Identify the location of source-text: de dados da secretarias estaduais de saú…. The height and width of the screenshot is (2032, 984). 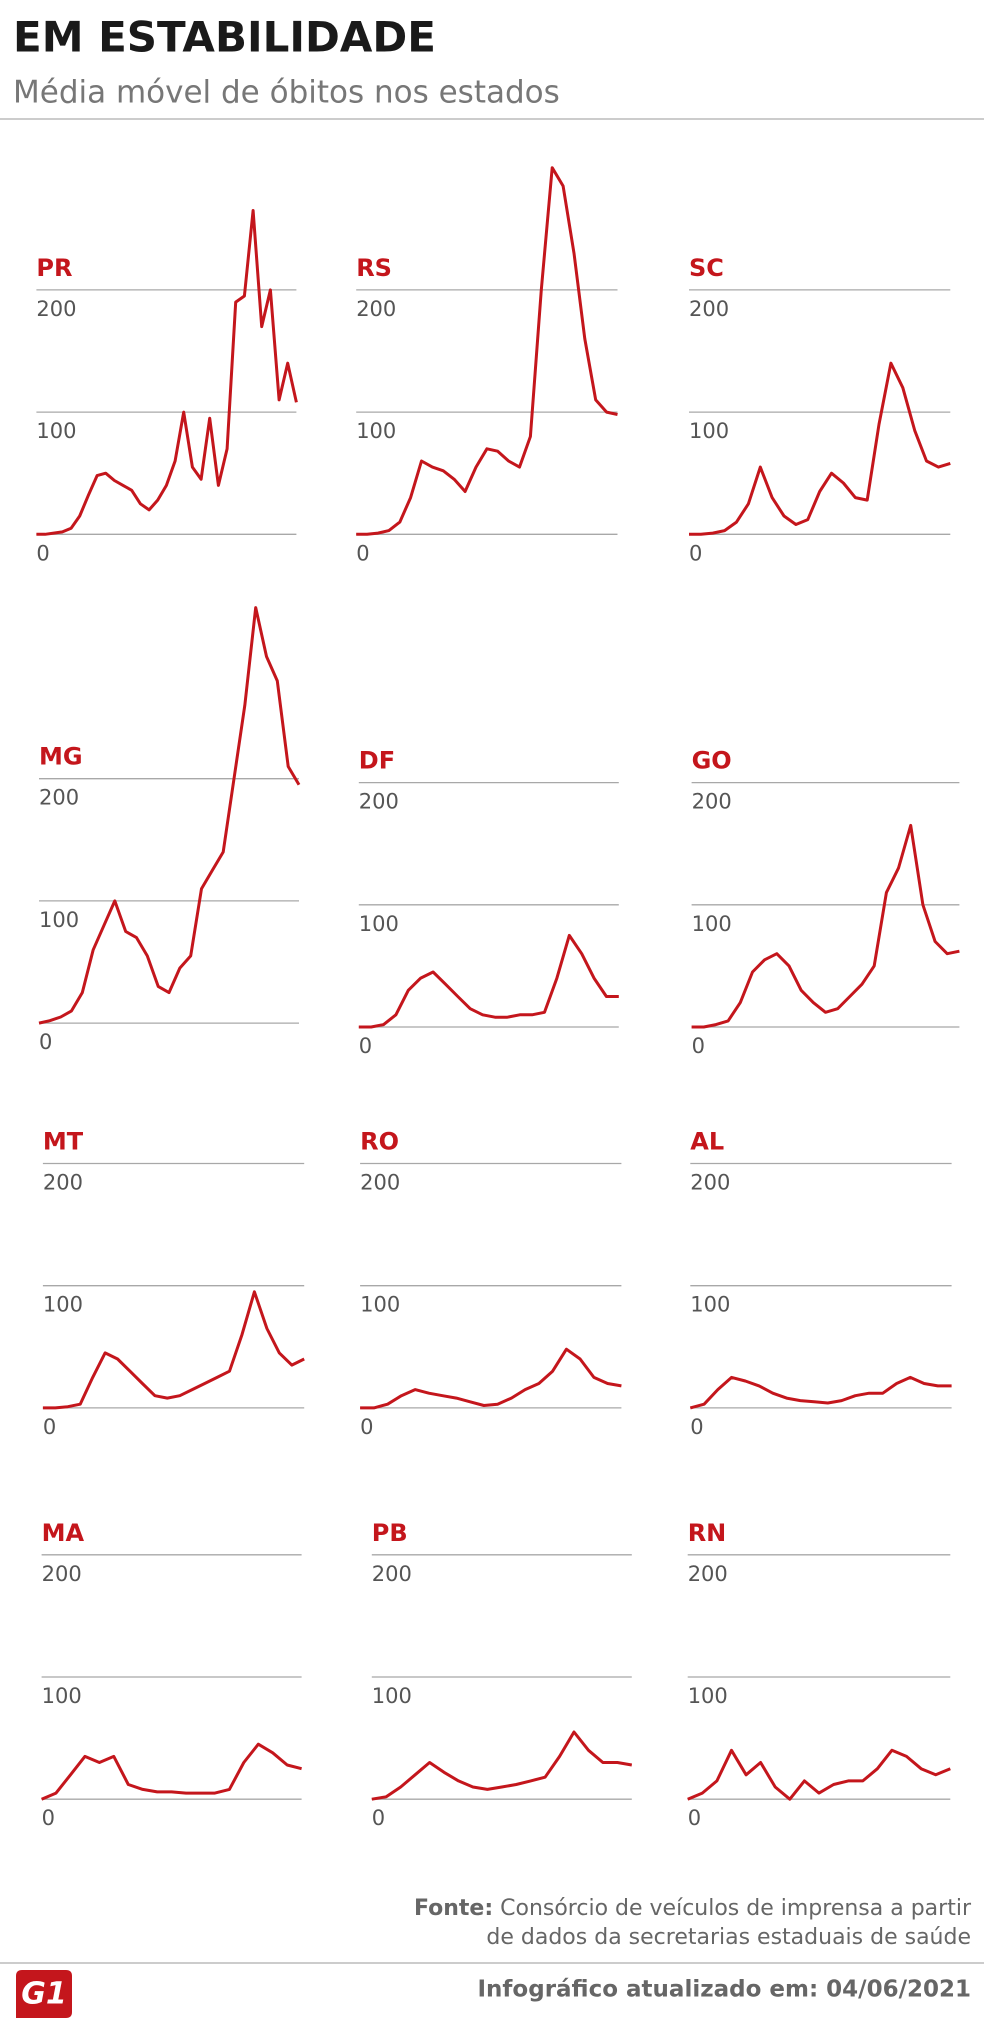
(728, 1937).